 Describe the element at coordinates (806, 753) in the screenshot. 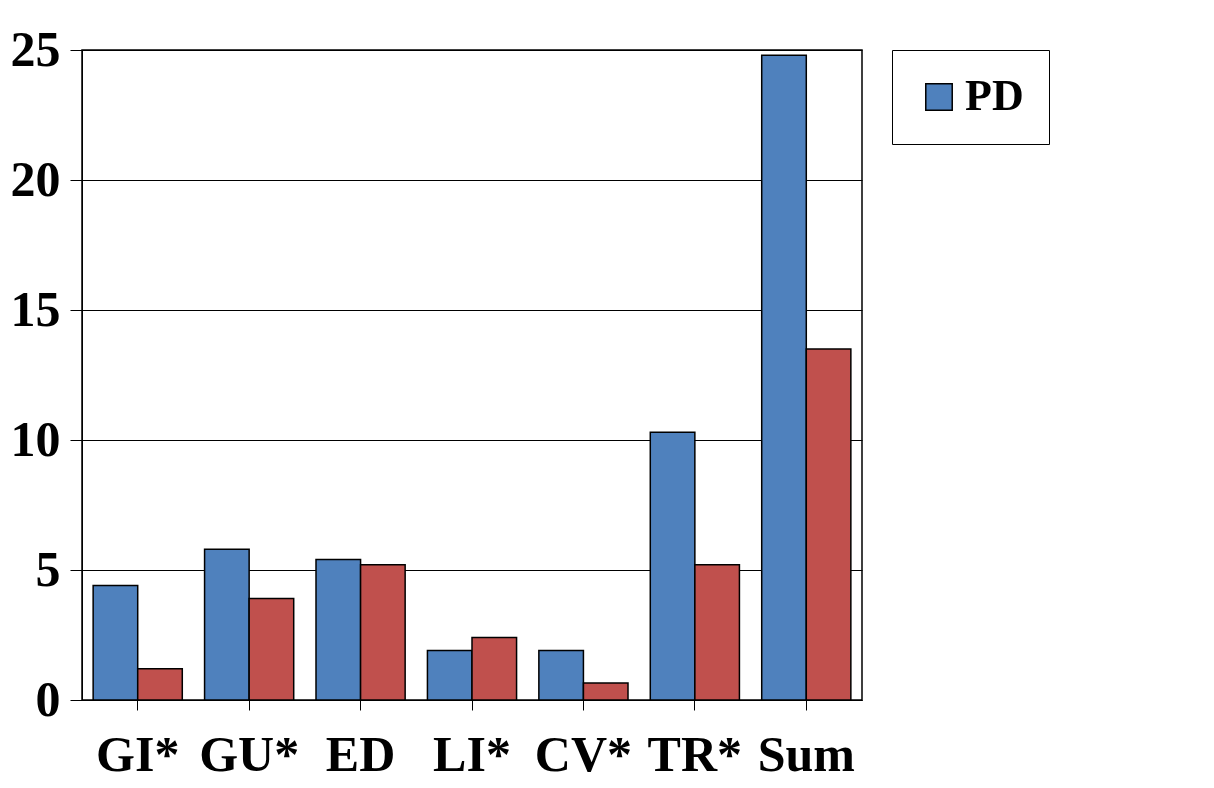

I see `x-tick-label: Sum` at that location.